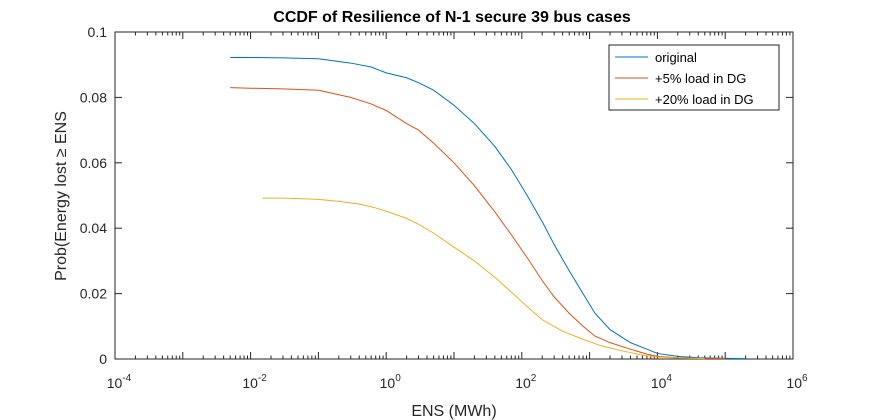 Image resolution: width=875 pixels, height=420 pixels. Describe the element at coordinates (119, 382) in the screenshot. I see `x-tick-label: 10⁻⁴` at that location.